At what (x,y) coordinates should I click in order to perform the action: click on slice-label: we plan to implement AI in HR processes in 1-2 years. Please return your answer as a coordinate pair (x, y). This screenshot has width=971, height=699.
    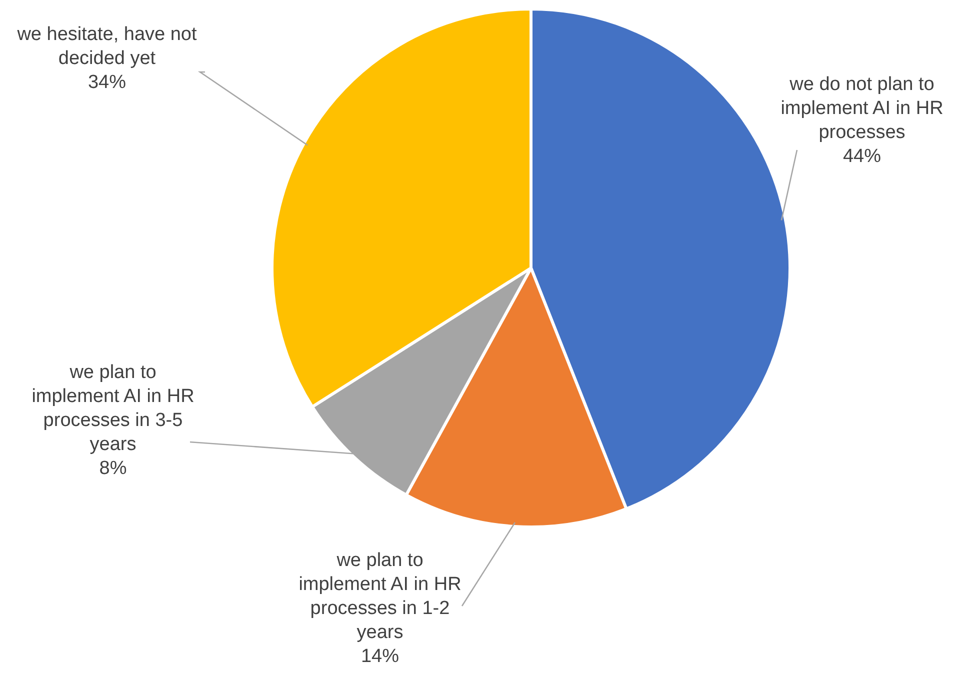
    Looking at the image, I should click on (380, 596).